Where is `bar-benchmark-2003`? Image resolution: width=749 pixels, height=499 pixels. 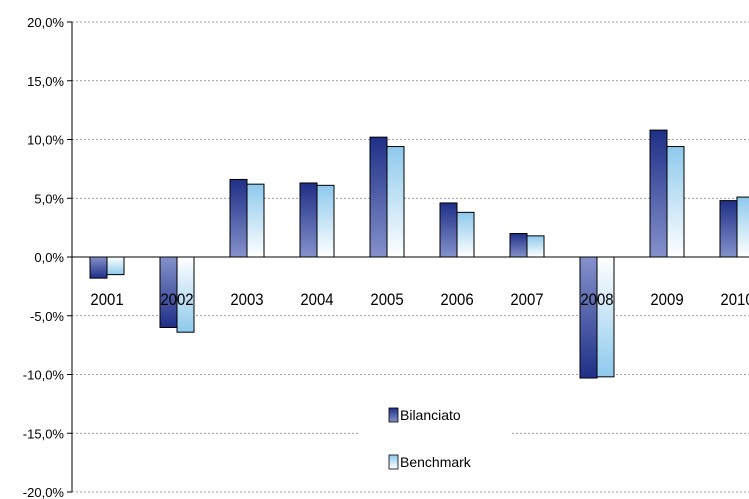 bar-benchmark-2003 is located at coordinates (255, 220).